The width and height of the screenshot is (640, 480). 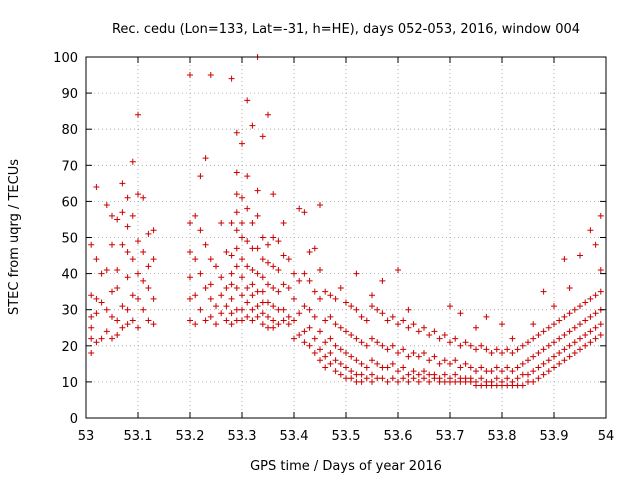 I want to click on y-tick-label: 60, so click(x=69, y=202).